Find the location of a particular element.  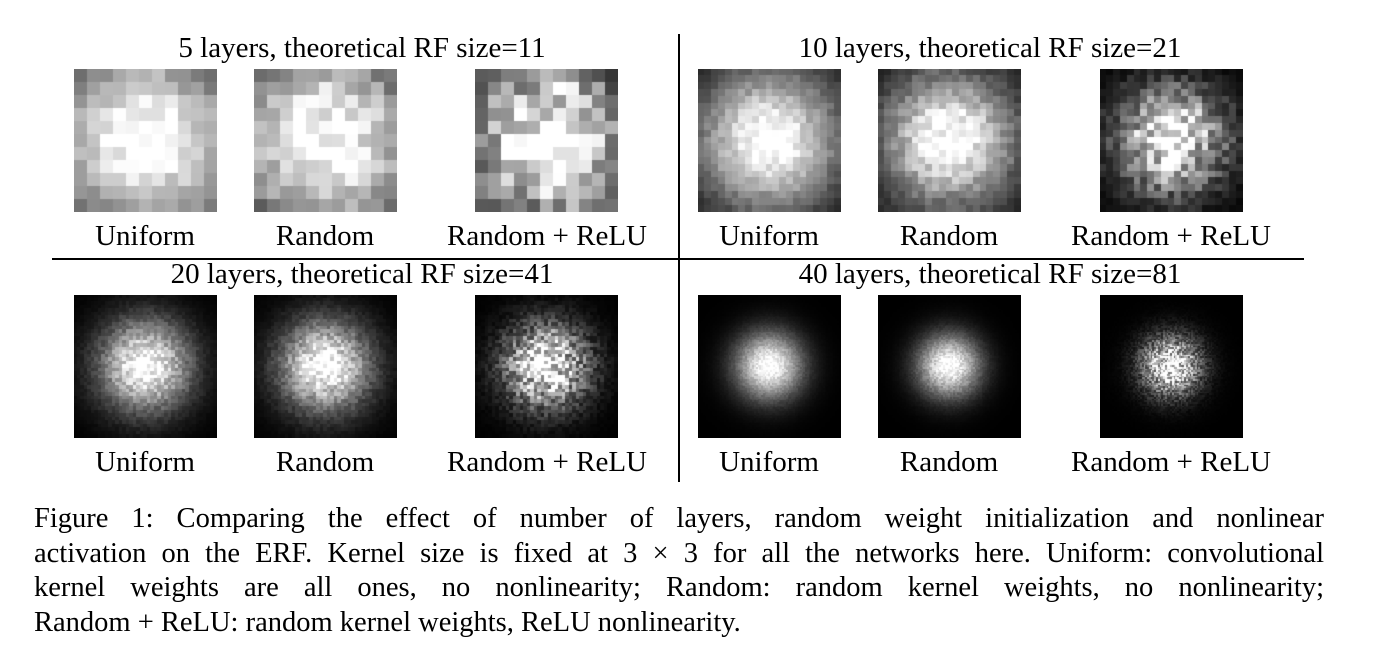

horizontal-divider is located at coordinates (678, 259).